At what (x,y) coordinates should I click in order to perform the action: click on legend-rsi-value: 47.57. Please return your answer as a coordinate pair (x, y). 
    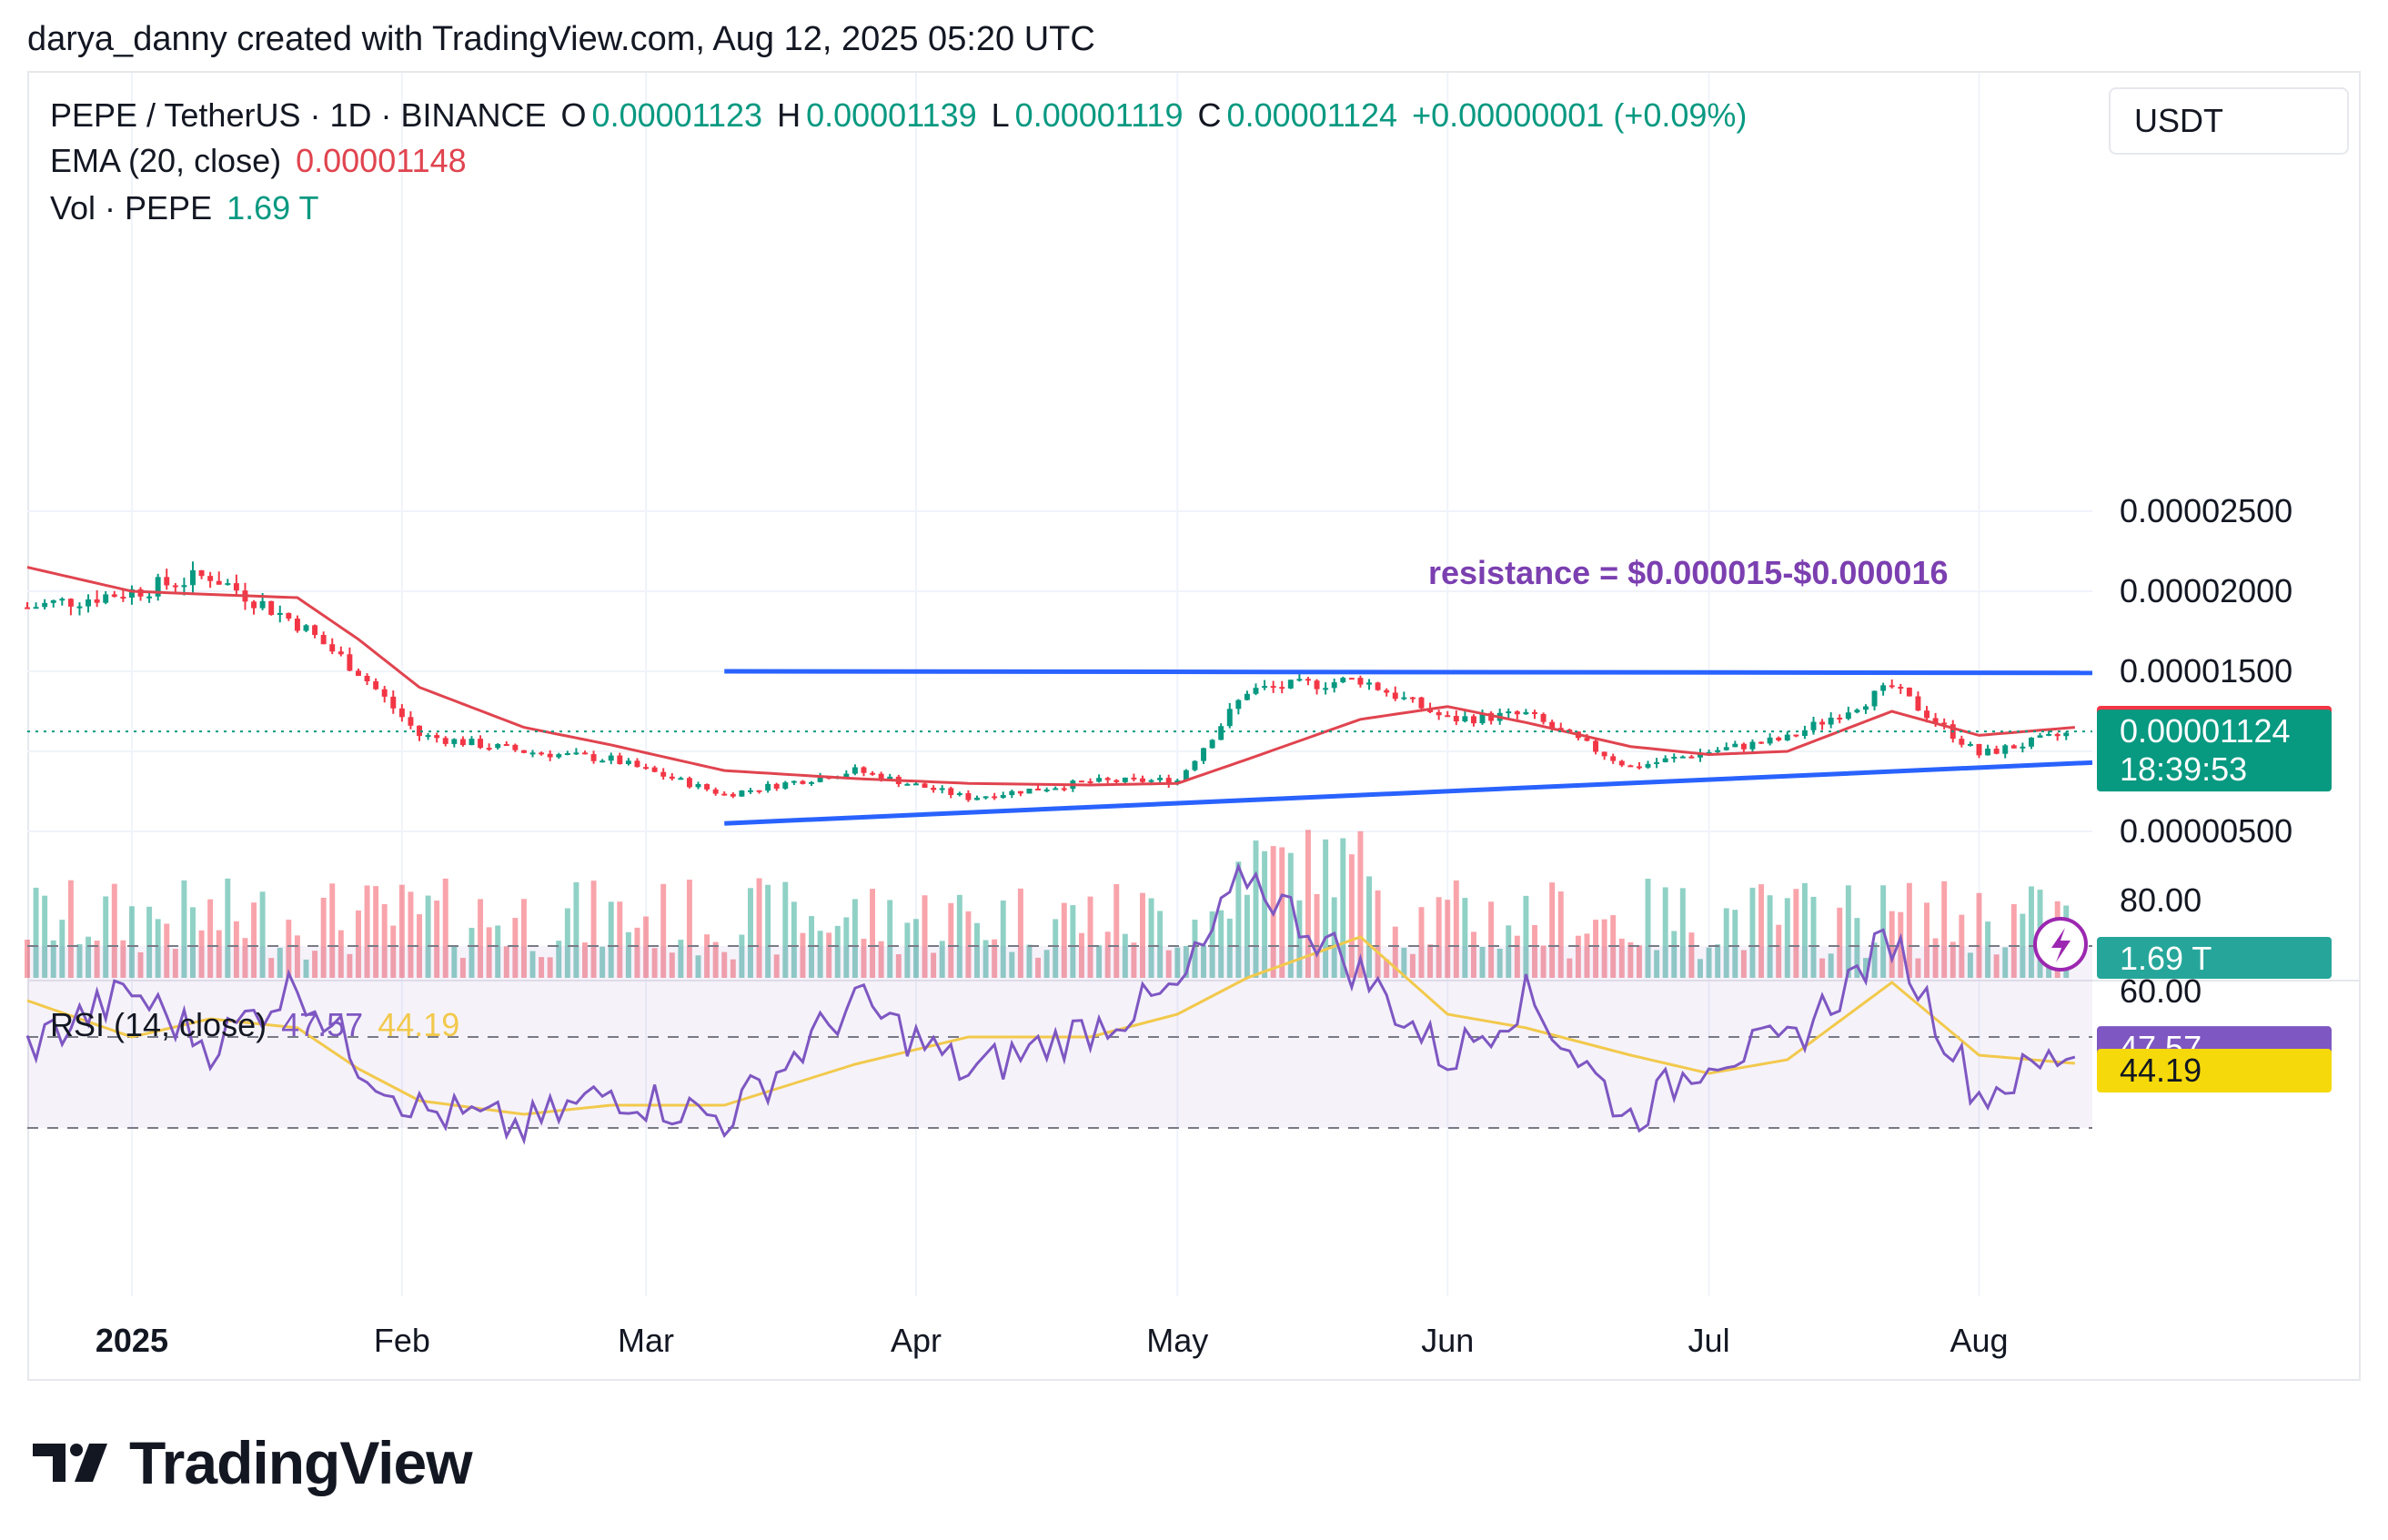
    Looking at the image, I should click on (322, 1024).